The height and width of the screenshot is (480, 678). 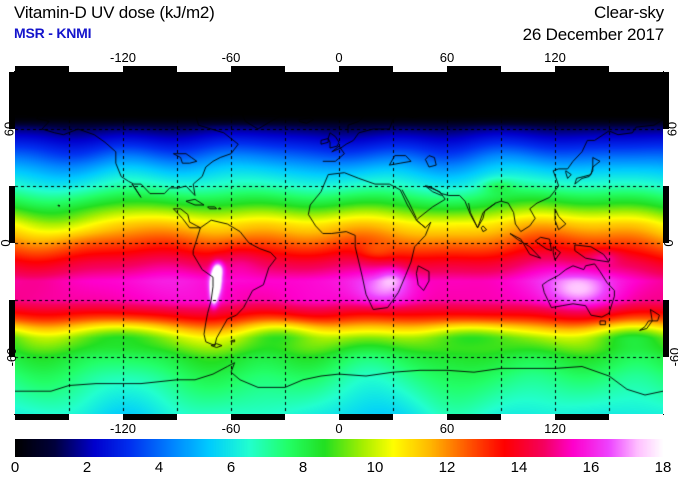 What do you see at coordinates (447, 57) in the screenshot?
I see `axis-tick-label-x-top-3: 60` at bounding box center [447, 57].